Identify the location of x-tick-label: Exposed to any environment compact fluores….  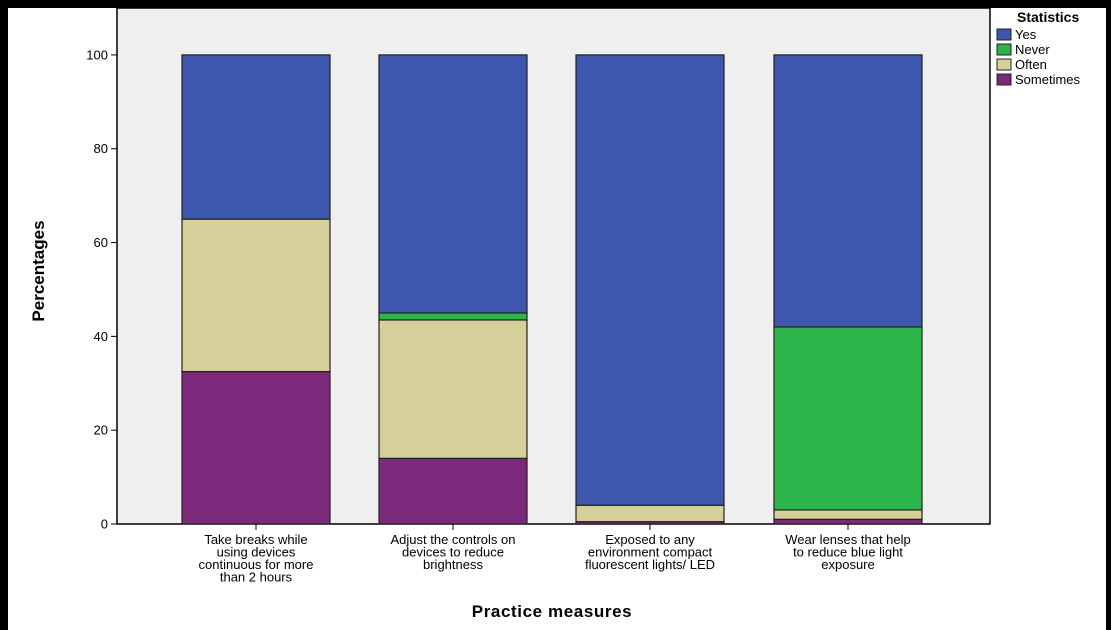
(650, 552).